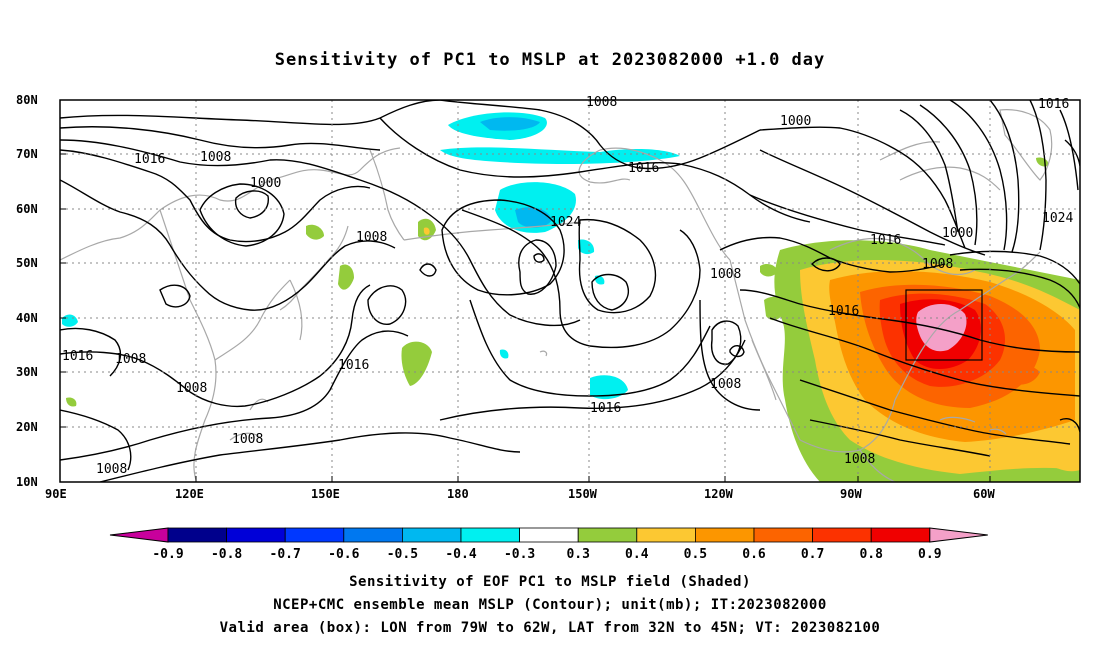 The height and width of the screenshot is (650, 1100). What do you see at coordinates (27, 372) in the screenshot?
I see `lat-label: 30N` at bounding box center [27, 372].